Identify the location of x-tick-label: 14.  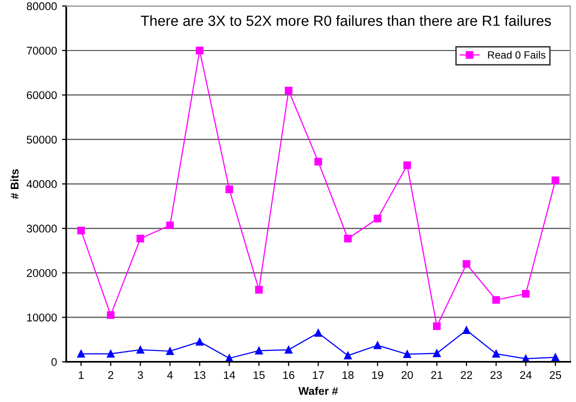
(230, 375).